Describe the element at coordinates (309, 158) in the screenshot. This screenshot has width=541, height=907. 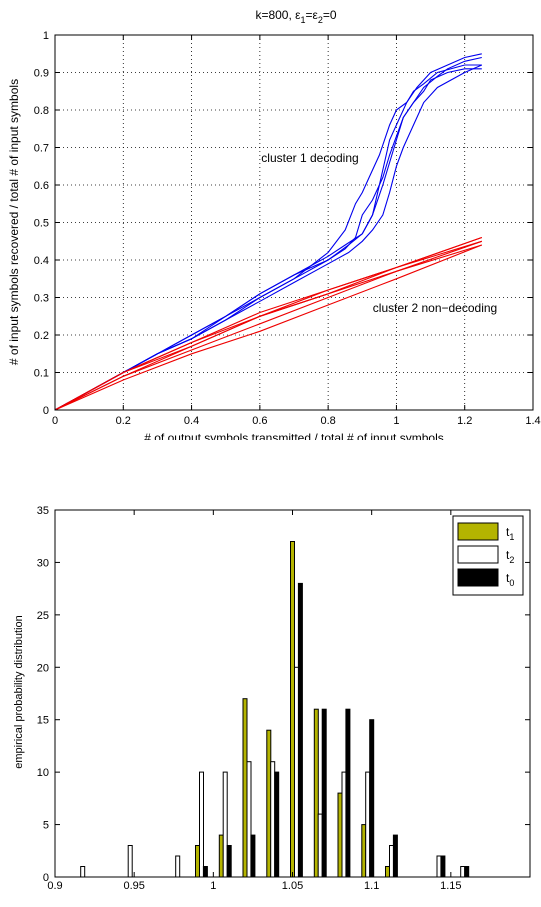
I see `chart1-annotation-cluster1: cluster 1 decoding` at that location.